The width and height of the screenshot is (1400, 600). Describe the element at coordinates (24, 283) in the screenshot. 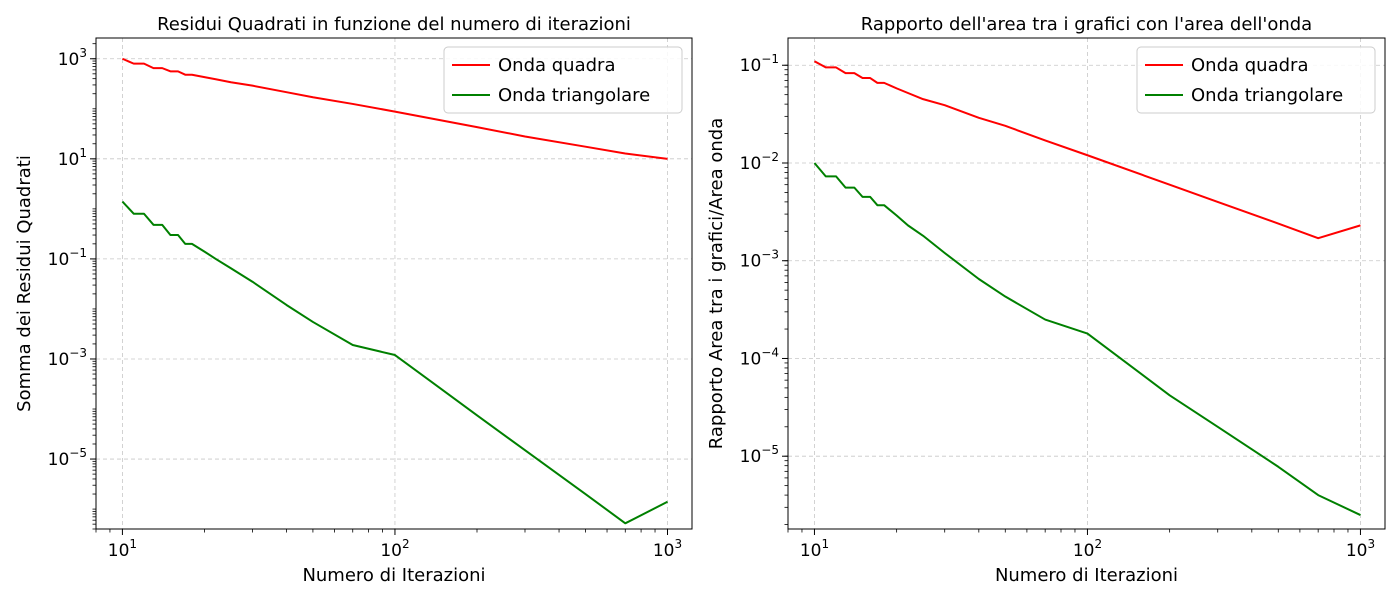

I see `y-axis-label: Somma dei Residui Quadrati` at that location.